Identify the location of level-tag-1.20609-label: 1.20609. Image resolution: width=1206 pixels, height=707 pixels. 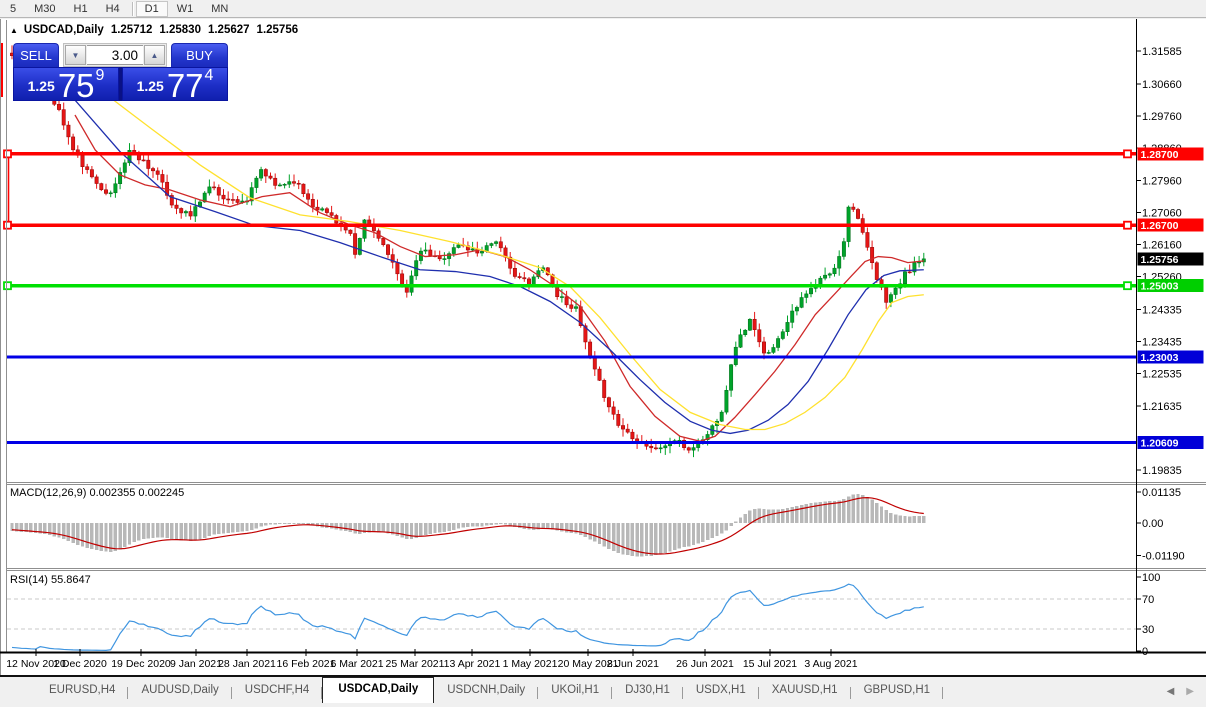
(1160, 443).